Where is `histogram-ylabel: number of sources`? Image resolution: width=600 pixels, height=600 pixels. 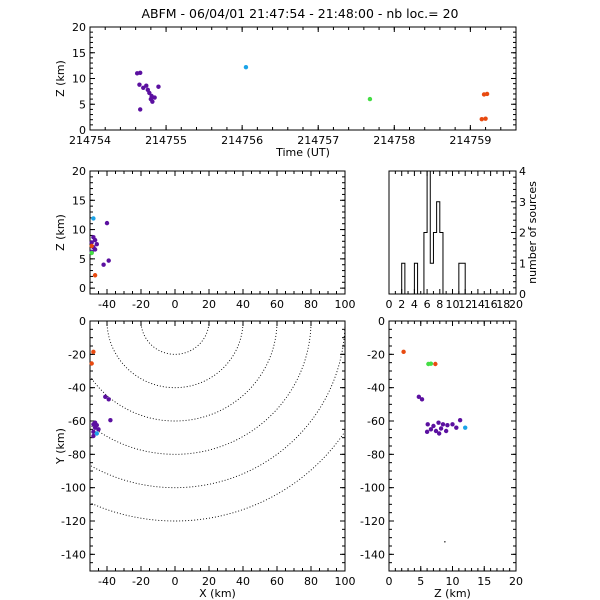
histogram-ylabel: number of sources is located at coordinates (532, 232).